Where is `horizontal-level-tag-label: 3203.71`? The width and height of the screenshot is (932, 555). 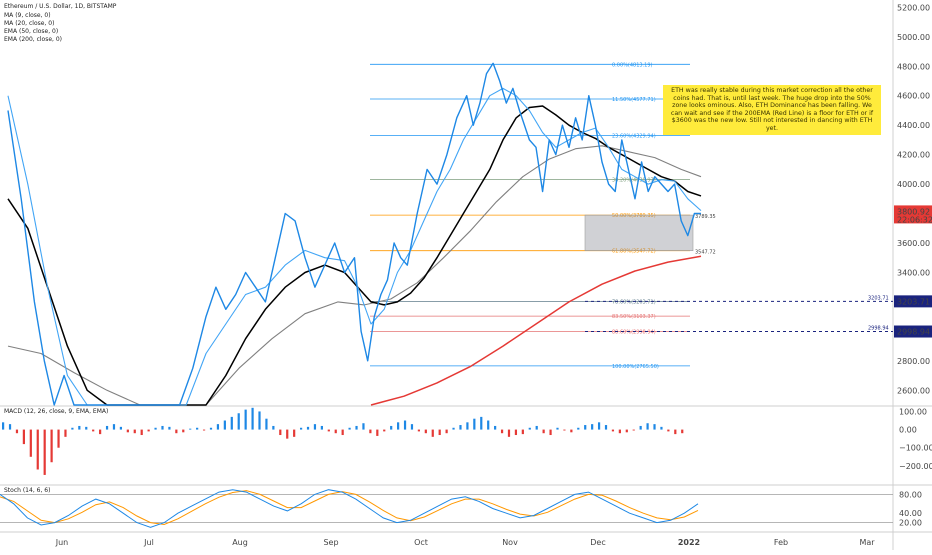 horizontal-level-tag-label: 3203.71 is located at coordinates (913, 301).